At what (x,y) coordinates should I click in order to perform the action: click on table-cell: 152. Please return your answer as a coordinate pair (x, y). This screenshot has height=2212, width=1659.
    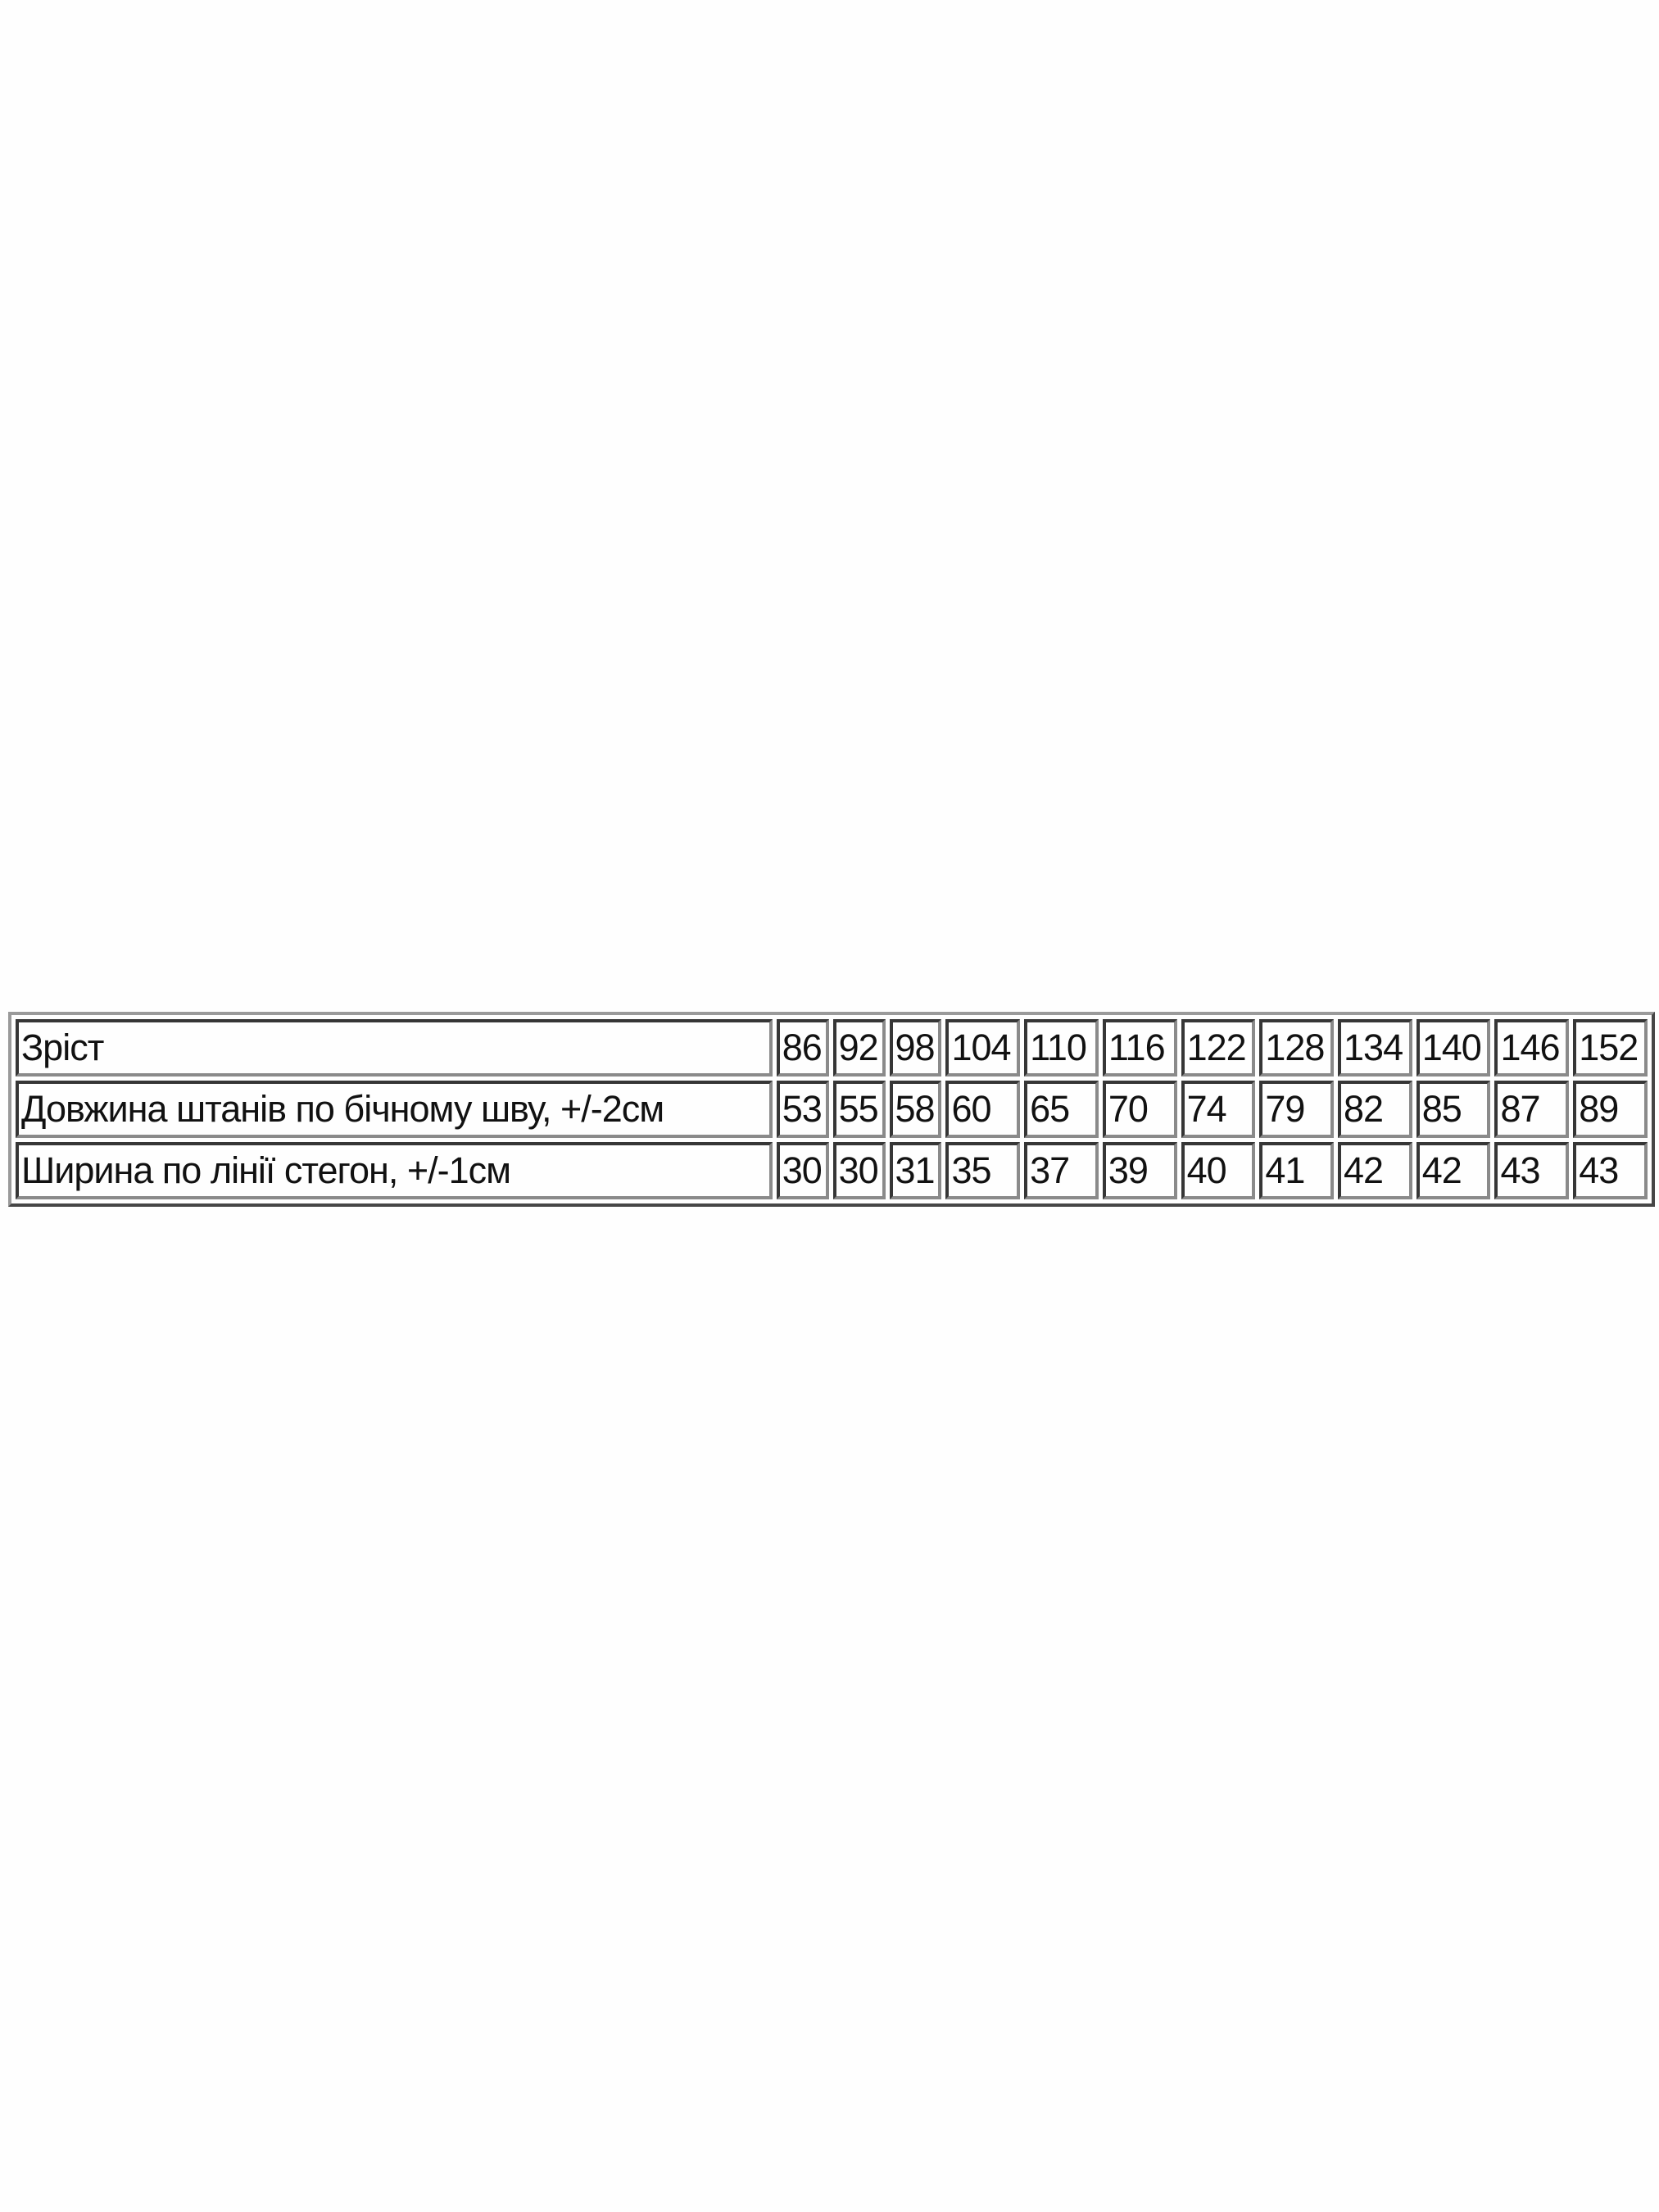
    Looking at the image, I should click on (1610, 1048).